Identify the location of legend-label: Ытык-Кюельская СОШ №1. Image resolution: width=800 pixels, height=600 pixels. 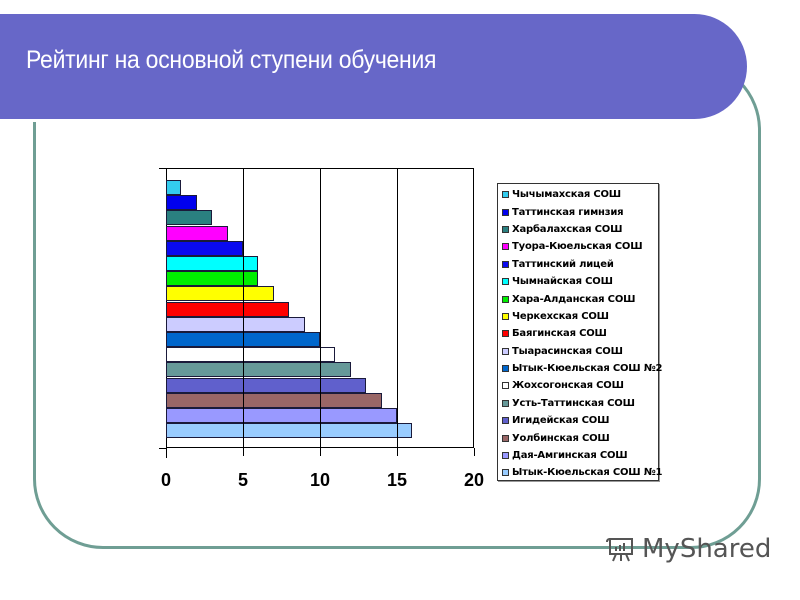
(587, 473).